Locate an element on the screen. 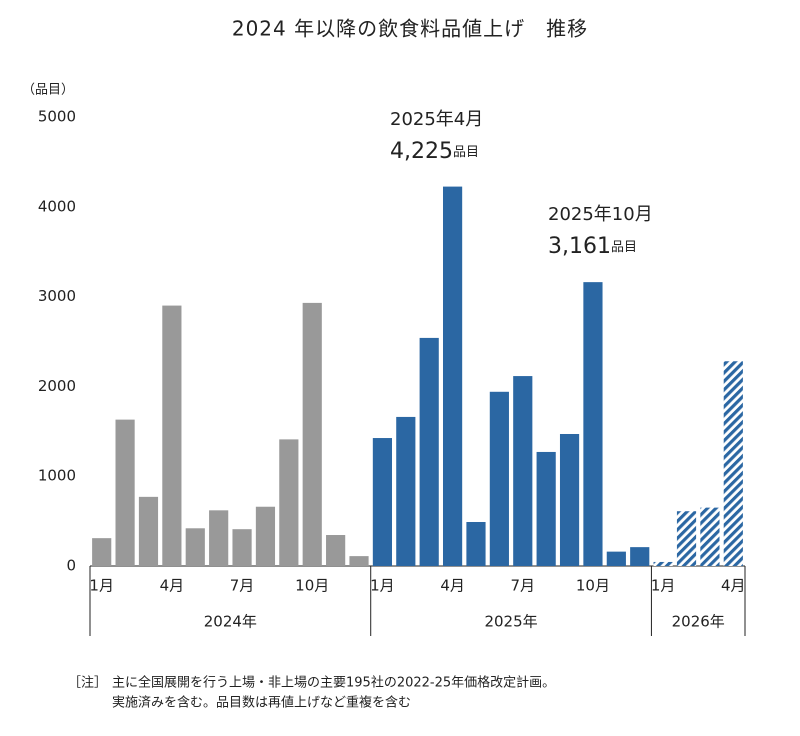 The height and width of the screenshot is (736, 800). group-label: 2024年 is located at coordinates (230, 622).